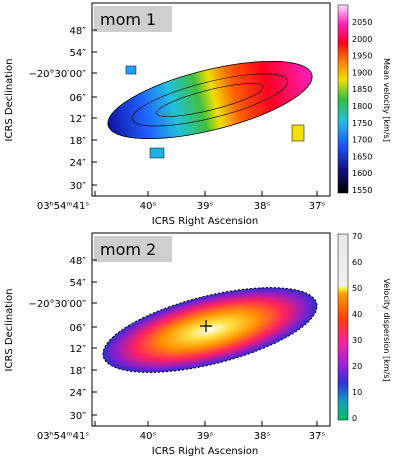 This screenshot has width=395, height=464. I want to click on colorbar-tick-label: 2050, so click(362, 22).